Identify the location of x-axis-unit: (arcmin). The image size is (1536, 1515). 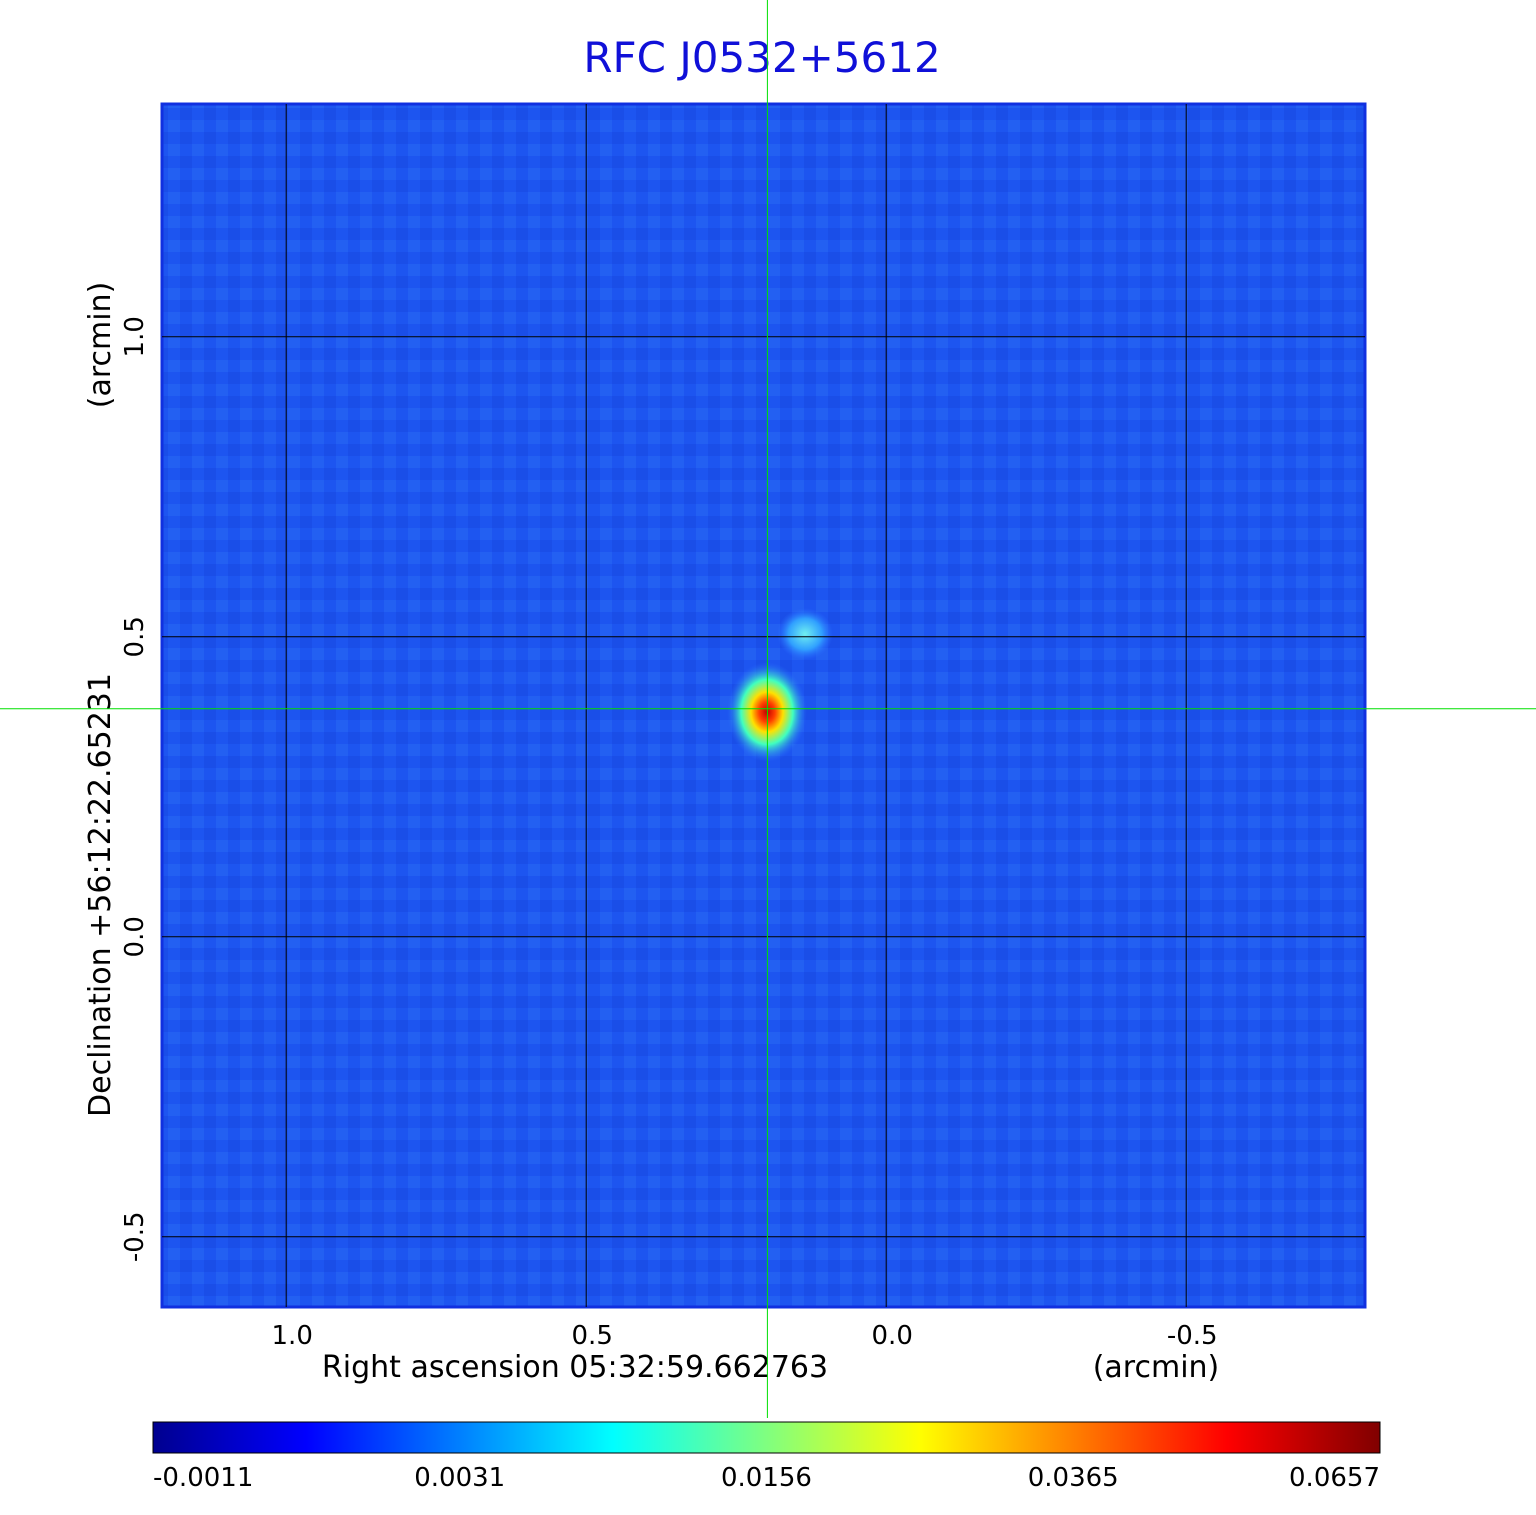
(1156, 1367).